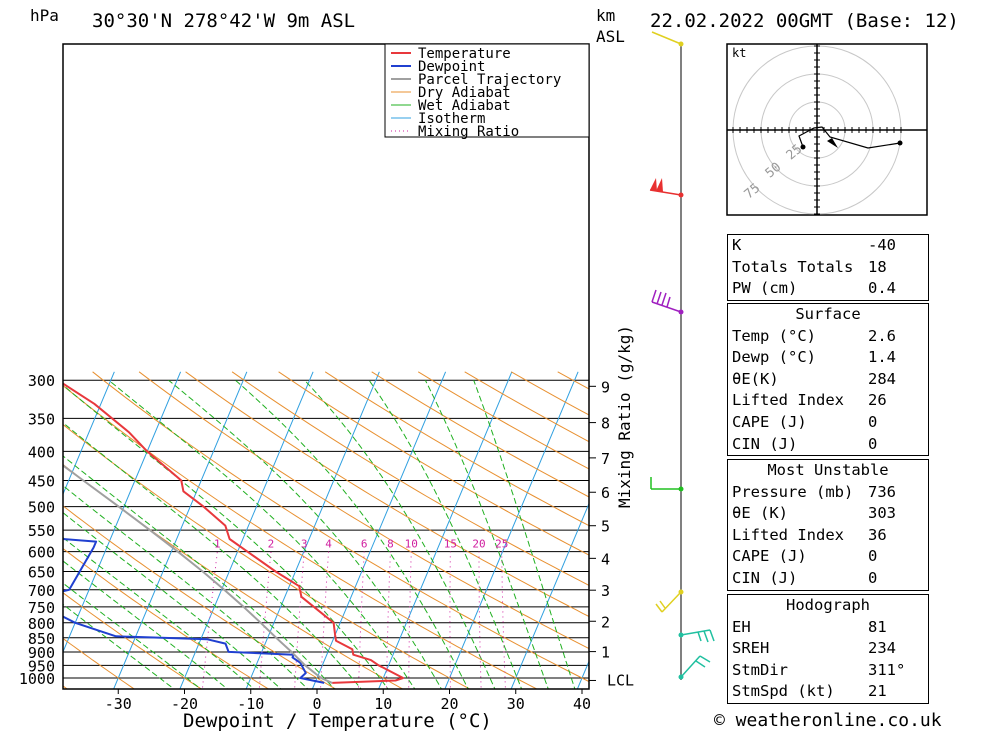 The image size is (1000, 733). What do you see at coordinates (805, 577) in the screenshot?
I see `most-unstable-row: CIN (J) 0` at bounding box center [805, 577].